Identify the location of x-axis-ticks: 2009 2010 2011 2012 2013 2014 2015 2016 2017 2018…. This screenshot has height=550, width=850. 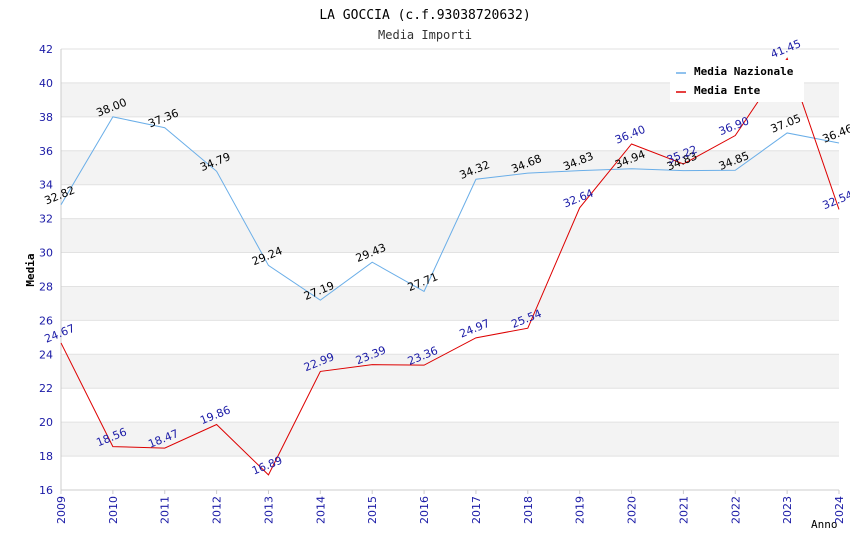
(450, 510).